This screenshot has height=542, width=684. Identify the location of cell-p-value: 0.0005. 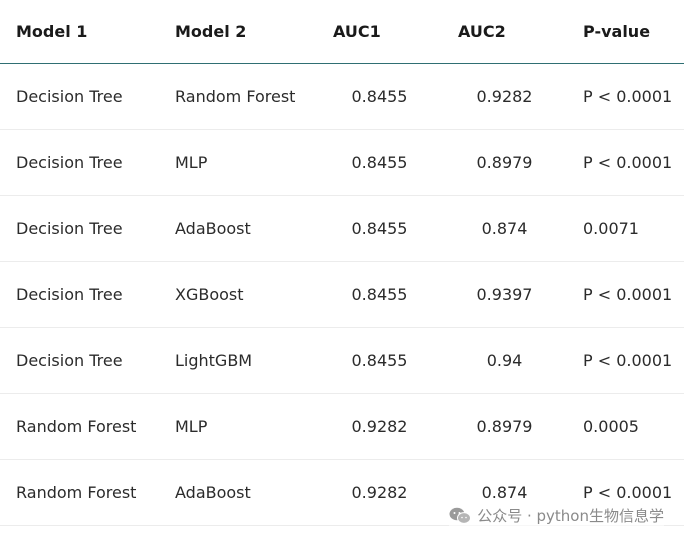
(625, 426).